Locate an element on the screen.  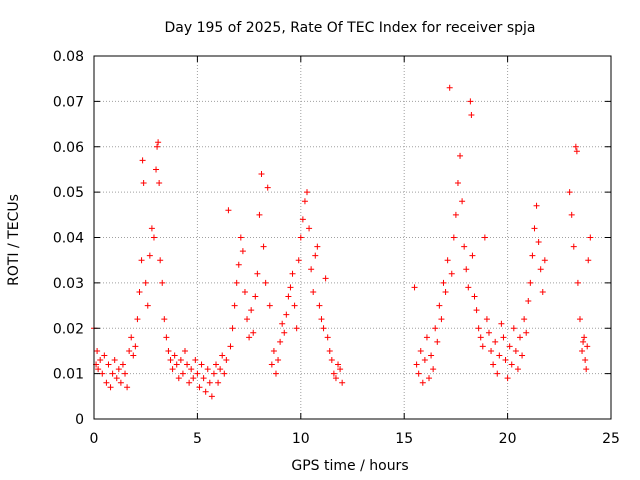
y-tick-label: 0.04 is located at coordinates (68, 239).